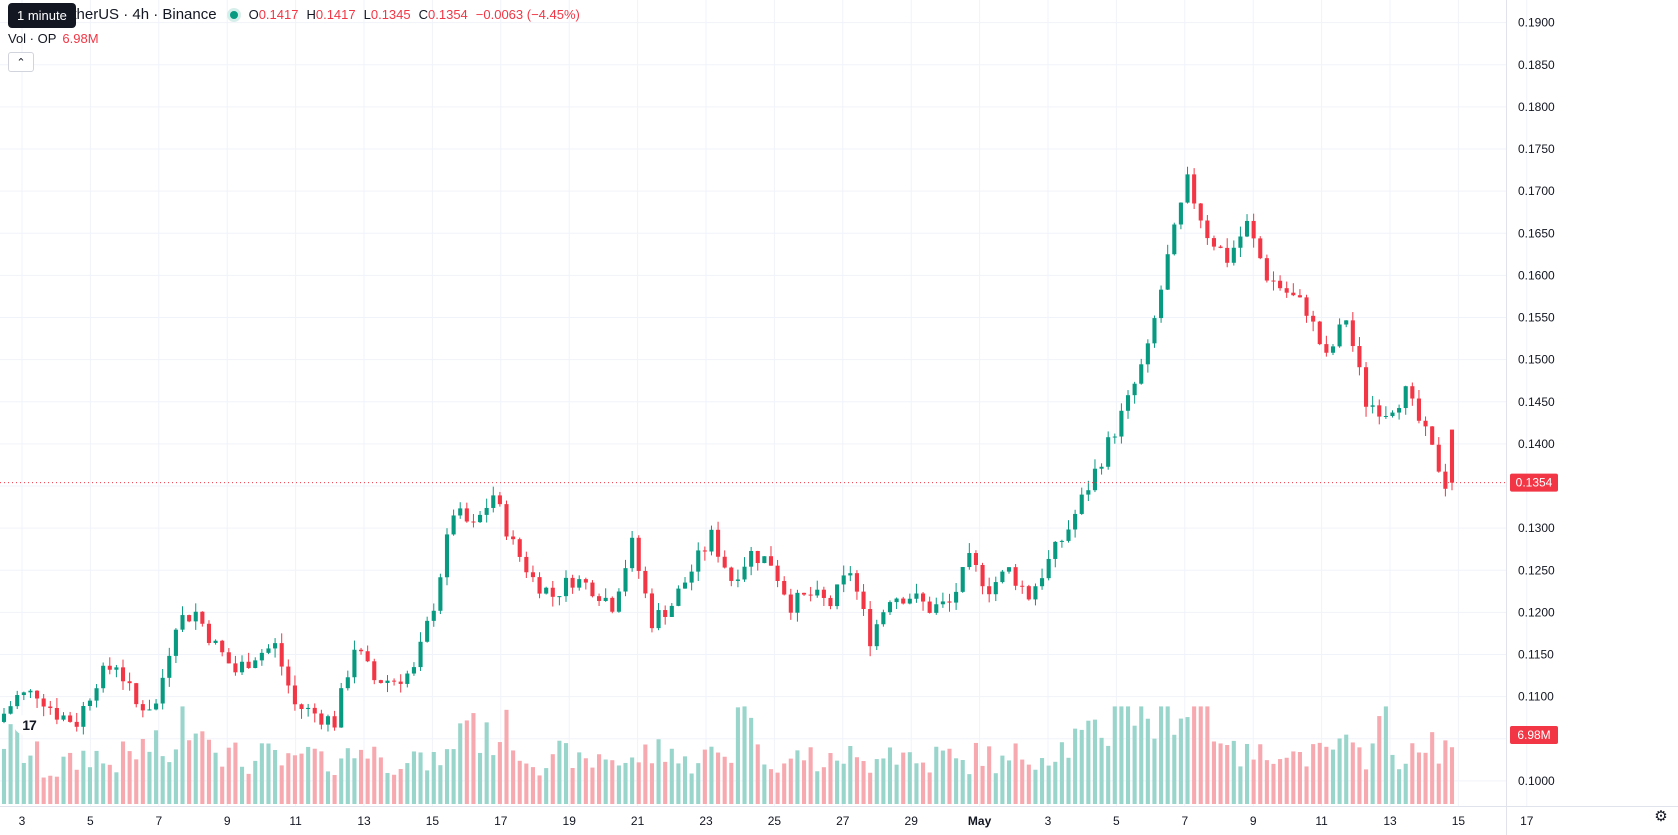  What do you see at coordinates (433, 821) in the screenshot?
I see `time-tick-label: 15` at bounding box center [433, 821].